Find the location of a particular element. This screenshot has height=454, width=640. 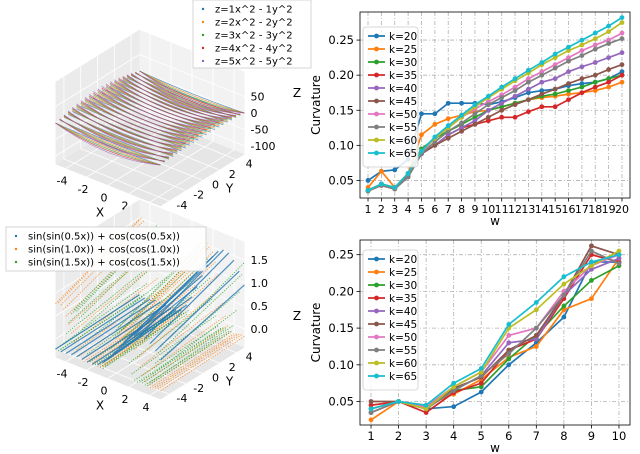

legend-label: k=65 is located at coordinates (403, 377).